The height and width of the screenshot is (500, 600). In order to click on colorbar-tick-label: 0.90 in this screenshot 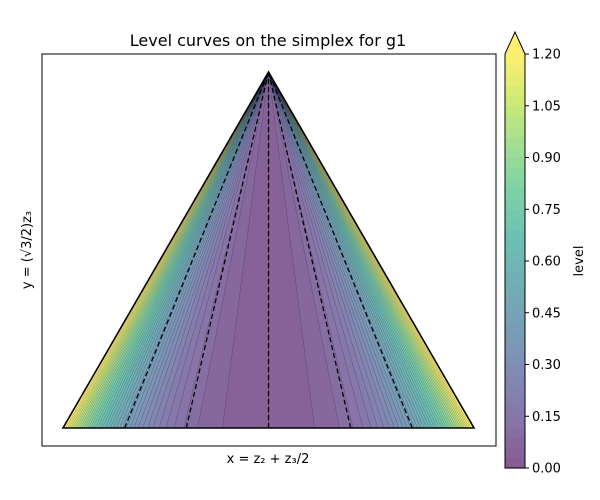, I will do `click(546, 158)`.